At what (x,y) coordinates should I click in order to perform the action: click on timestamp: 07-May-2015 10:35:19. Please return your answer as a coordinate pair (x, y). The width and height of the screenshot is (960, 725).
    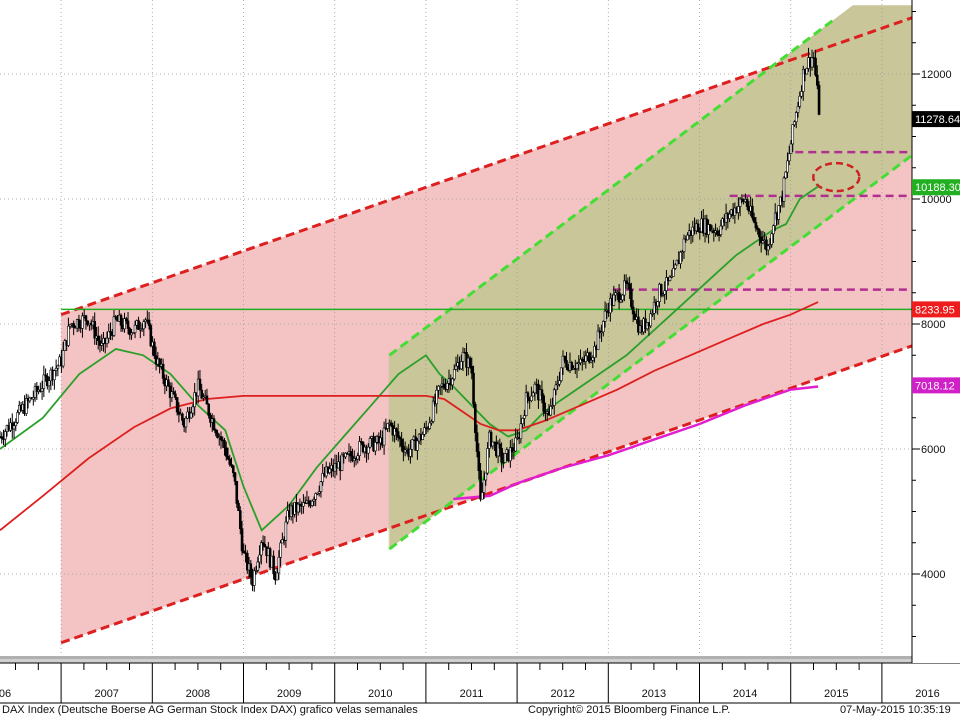
    Looking at the image, I should click on (895, 710).